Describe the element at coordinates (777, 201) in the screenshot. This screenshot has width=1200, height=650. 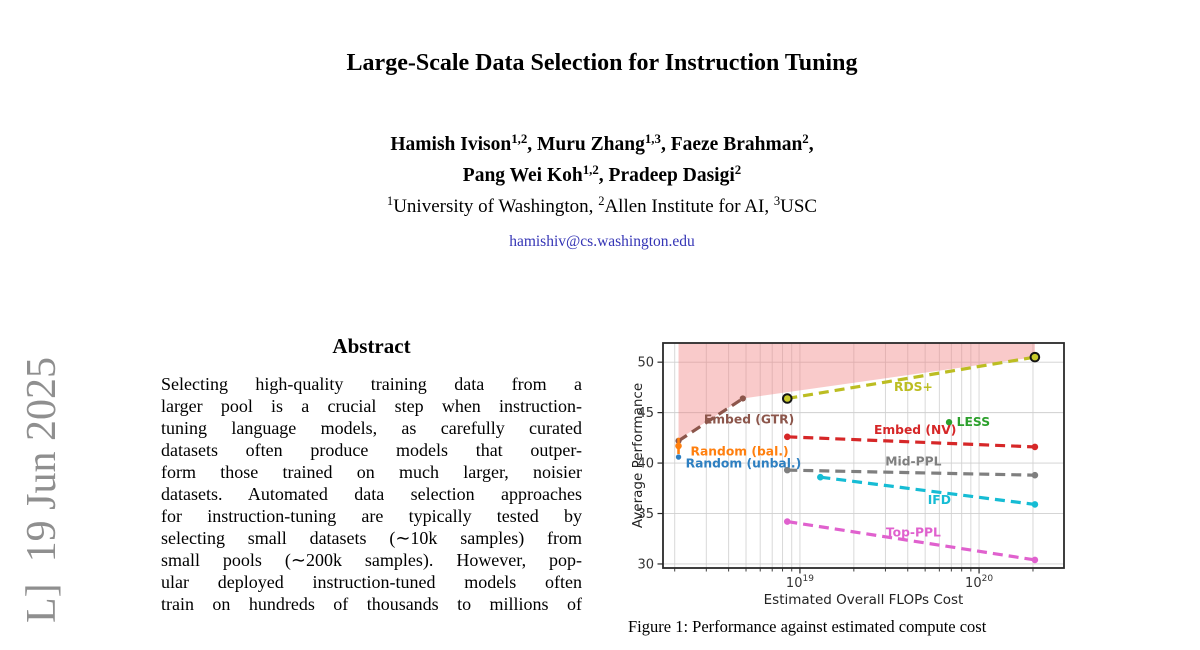
I see `author-superscript: 3` at that location.